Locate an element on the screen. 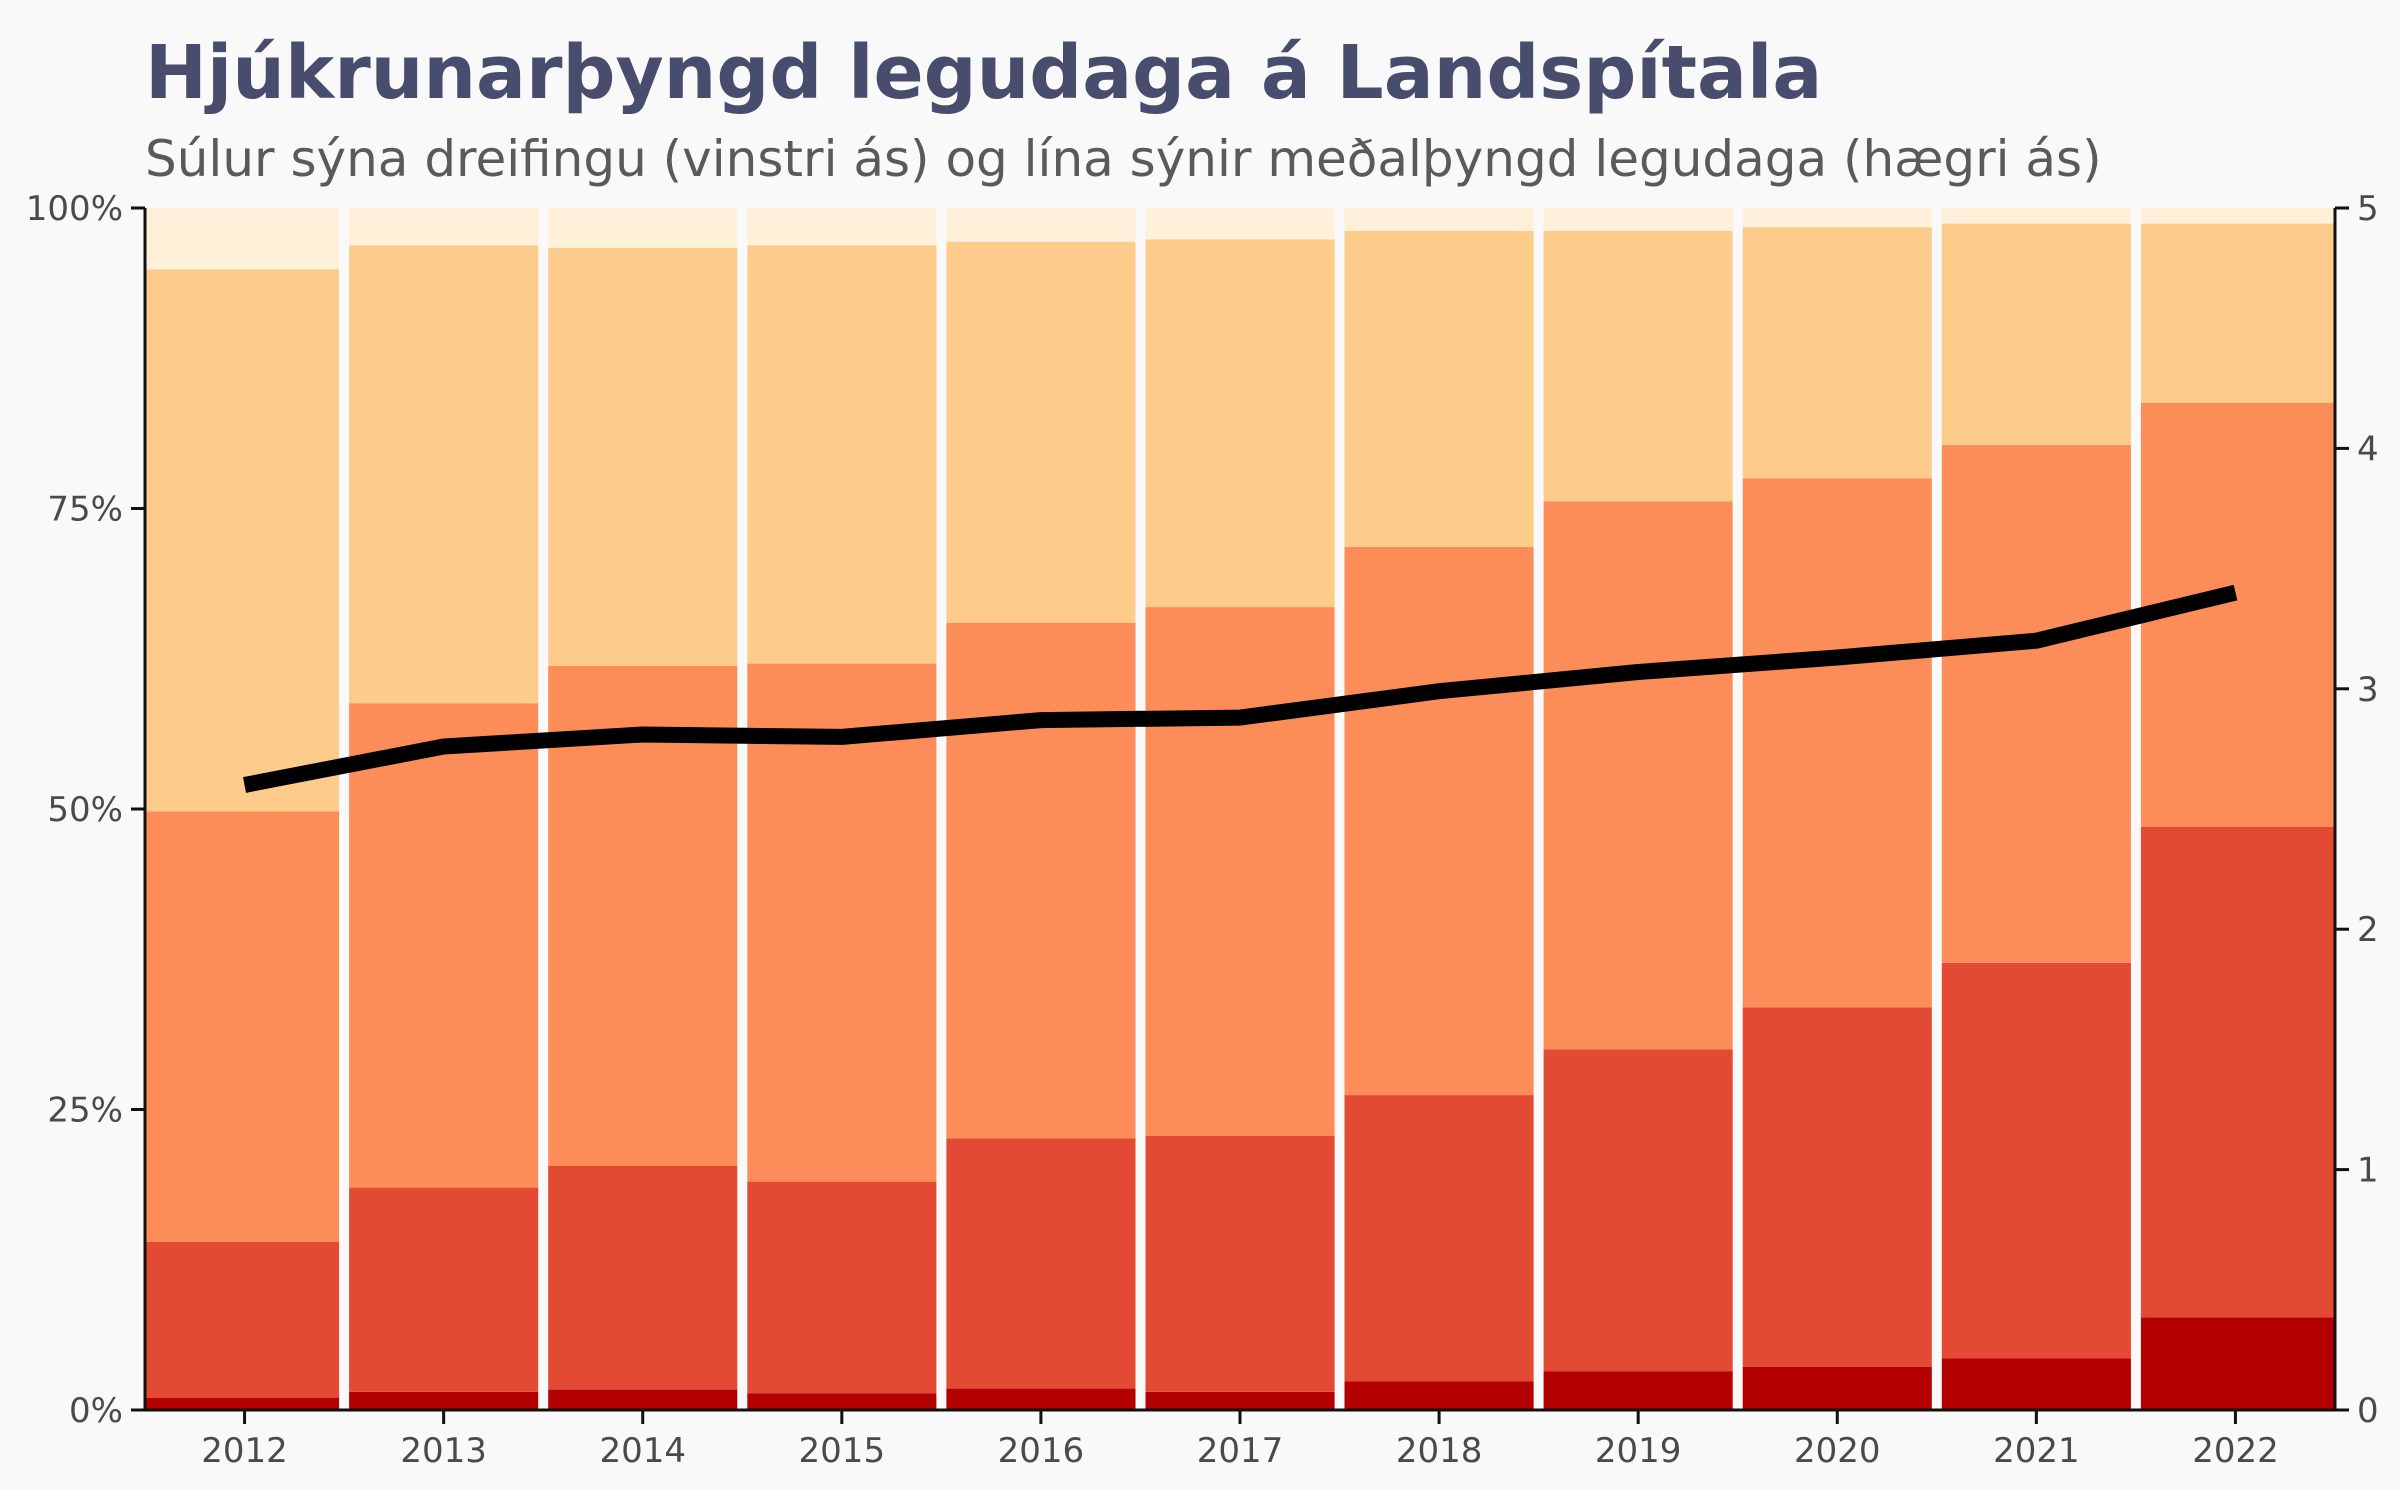 The image size is (2400, 1490). left-tick-label: 100% is located at coordinates (74, 209).